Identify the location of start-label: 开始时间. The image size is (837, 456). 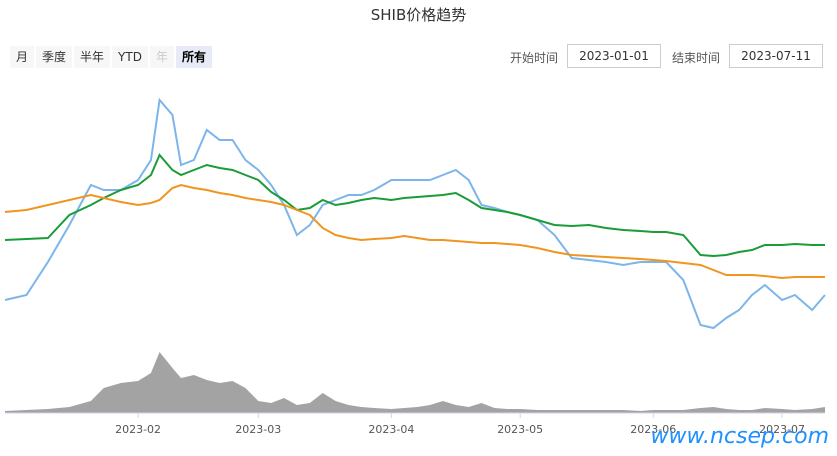
(534, 58).